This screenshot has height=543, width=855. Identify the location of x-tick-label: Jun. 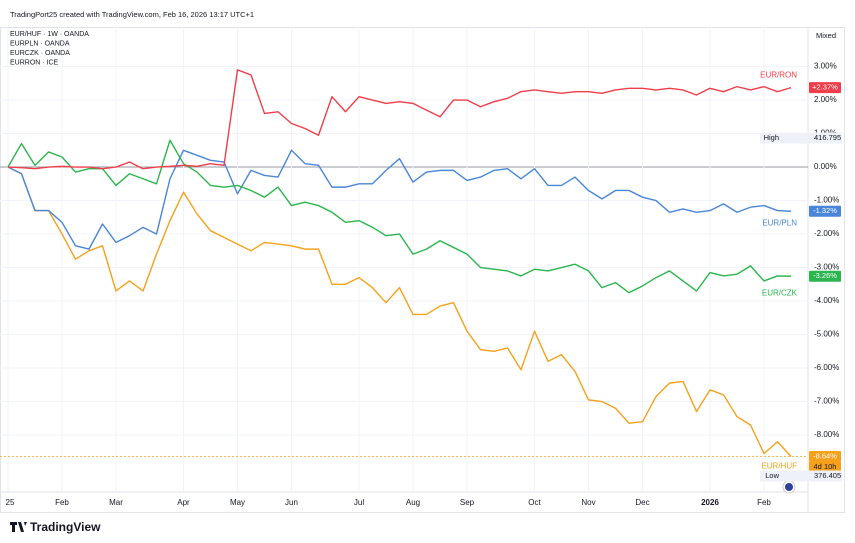
(291, 502).